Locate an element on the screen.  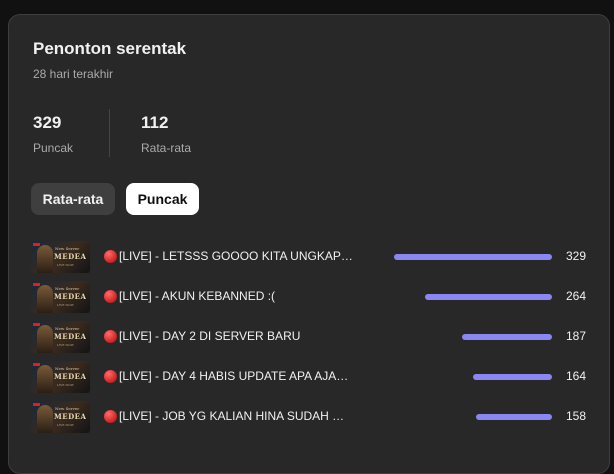
stream-title: [LIVE] - DAY 2 DI SERVER BARU is located at coordinates (210, 336).